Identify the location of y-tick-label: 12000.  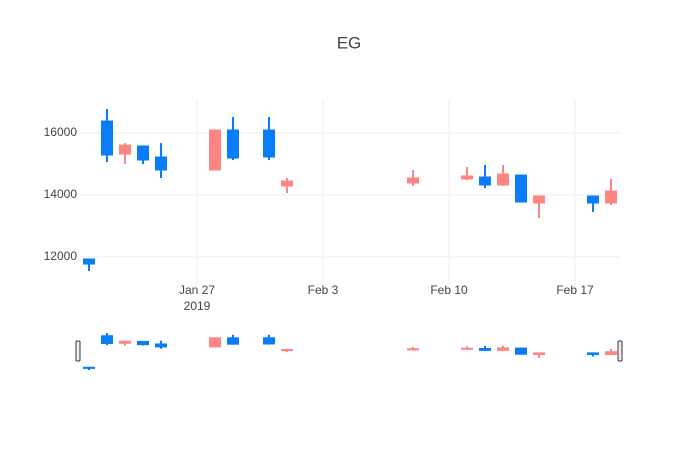
(61, 256).